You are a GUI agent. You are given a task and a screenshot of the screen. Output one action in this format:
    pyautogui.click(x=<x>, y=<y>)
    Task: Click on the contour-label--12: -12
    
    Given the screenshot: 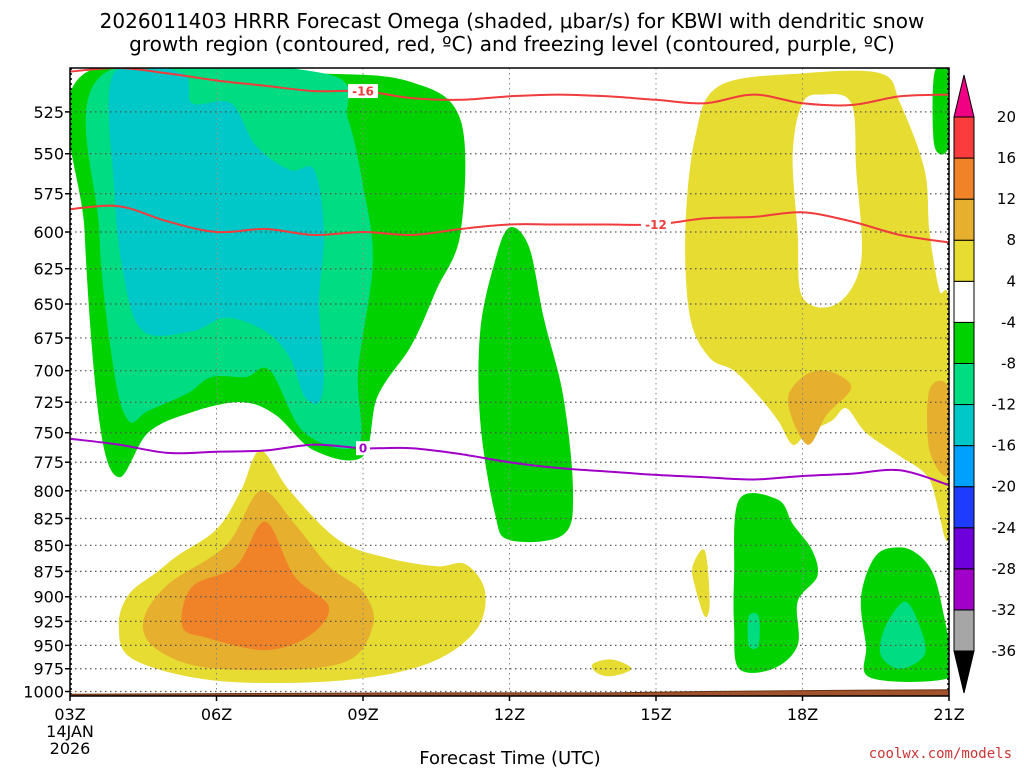 What is the action you would take?
    pyautogui.click(x=656, y=225)
    